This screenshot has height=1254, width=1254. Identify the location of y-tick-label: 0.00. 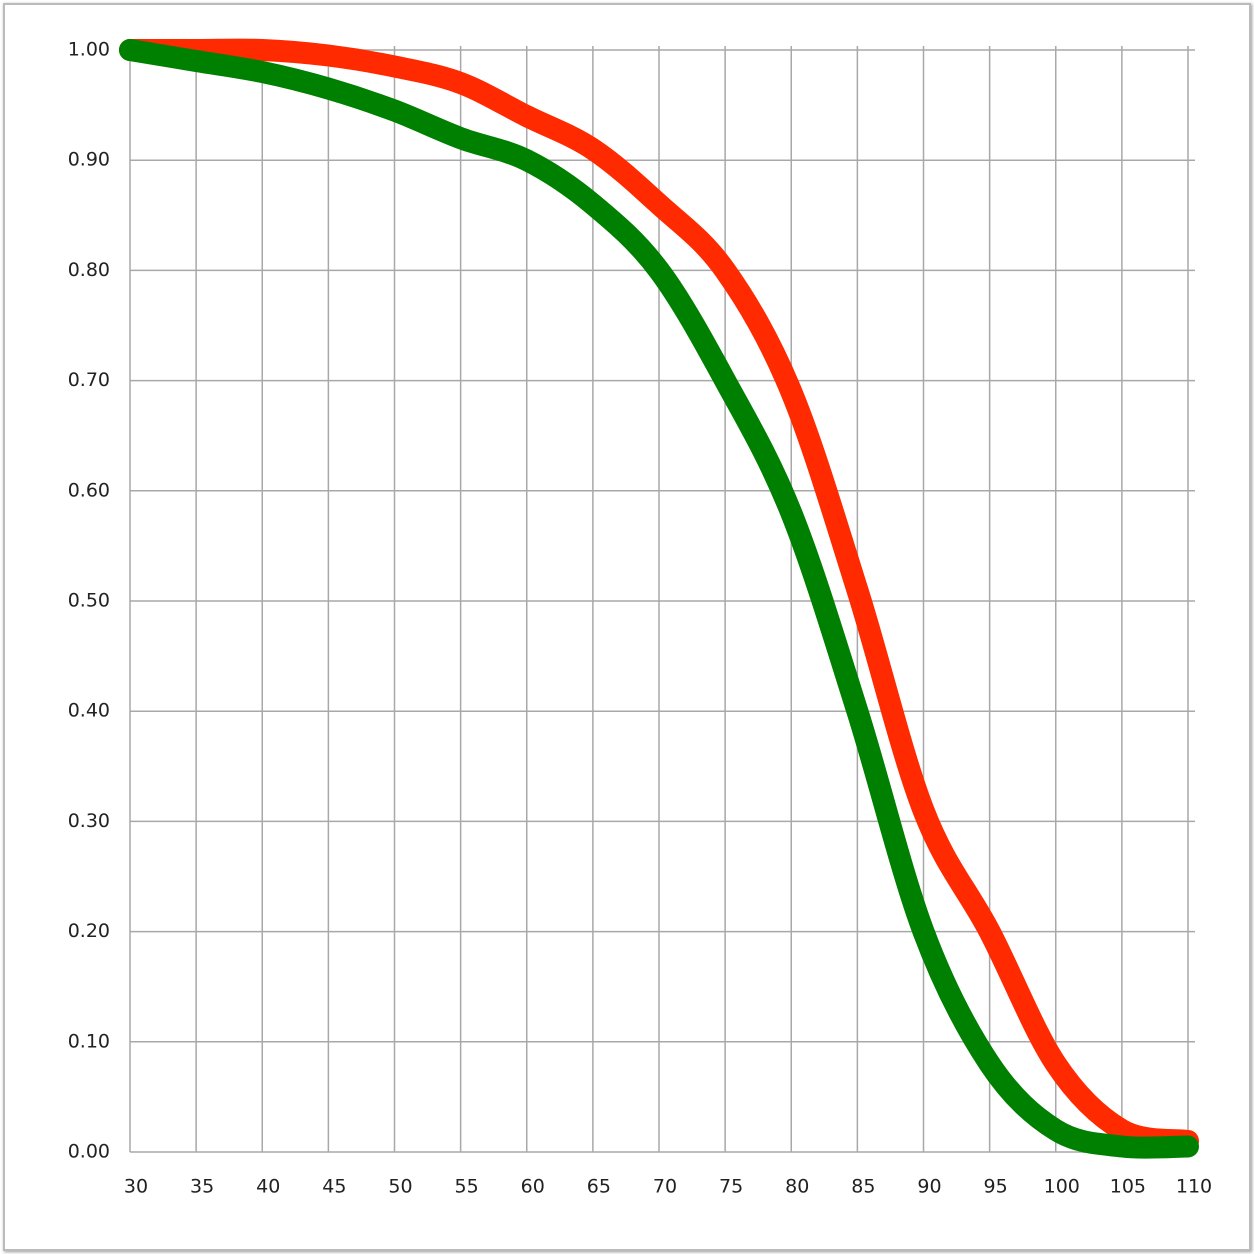
(89, 1152).